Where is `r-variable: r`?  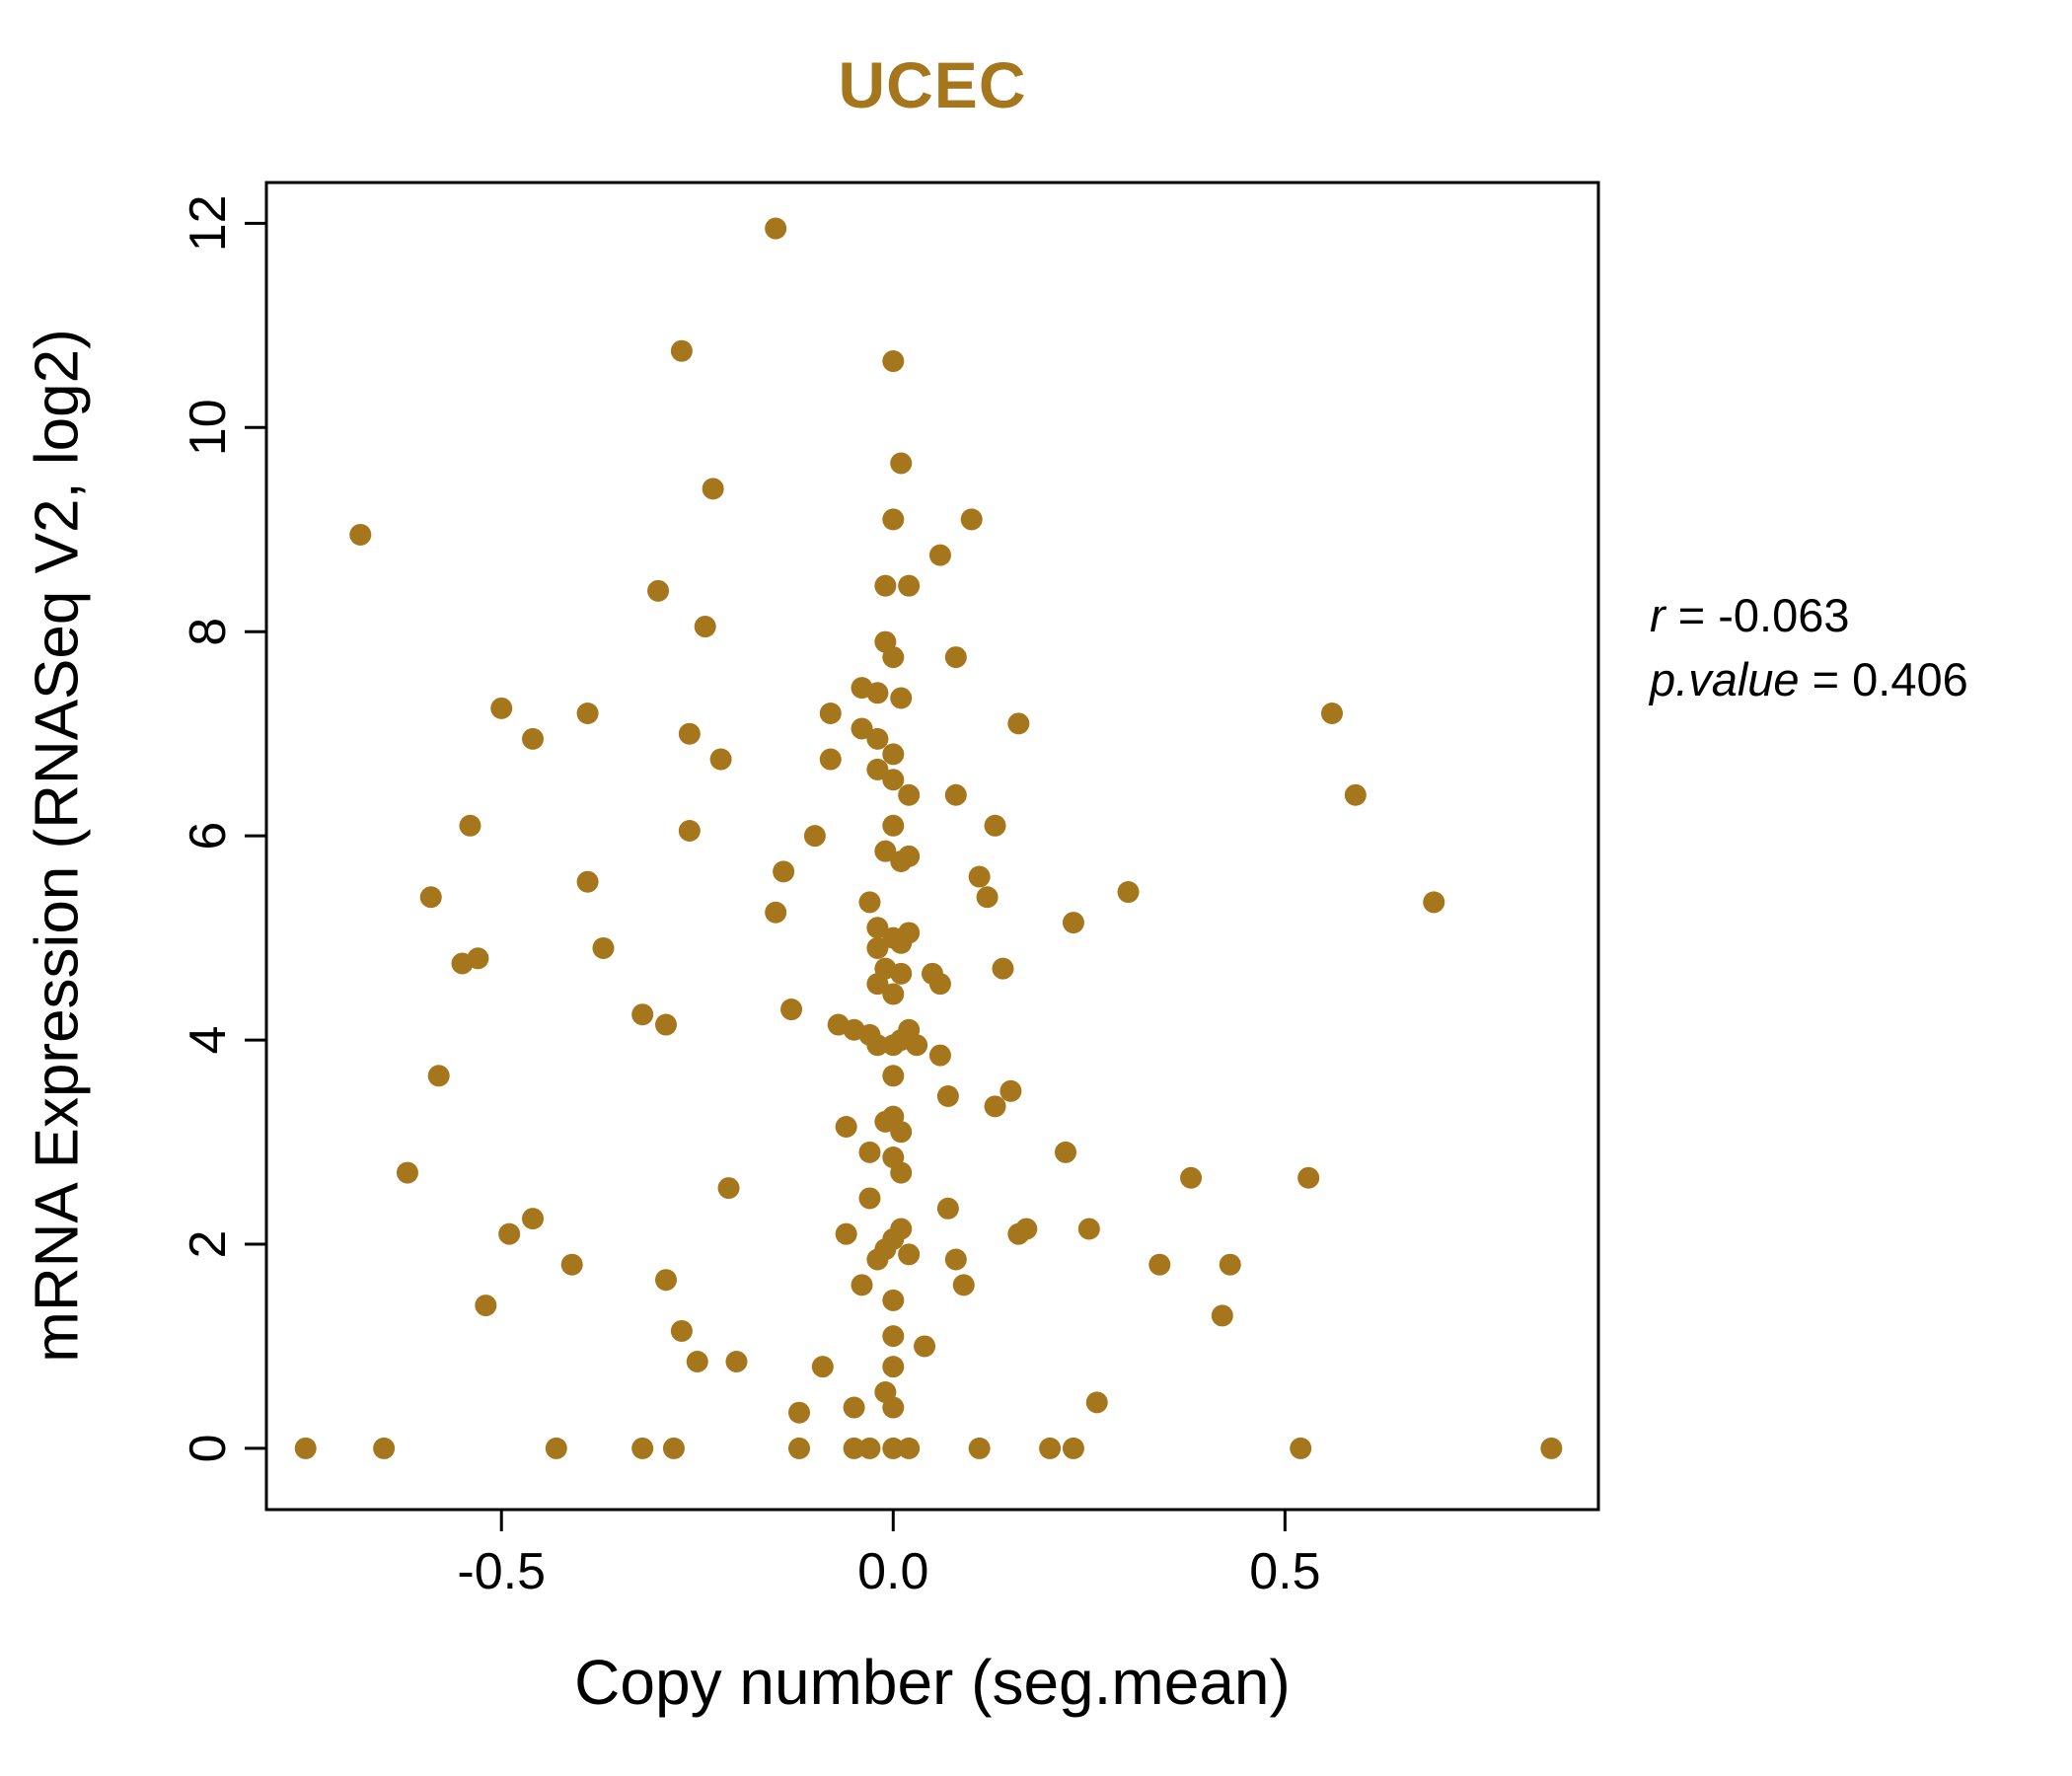
r-variable: r is located at coordinates (1658, 615).